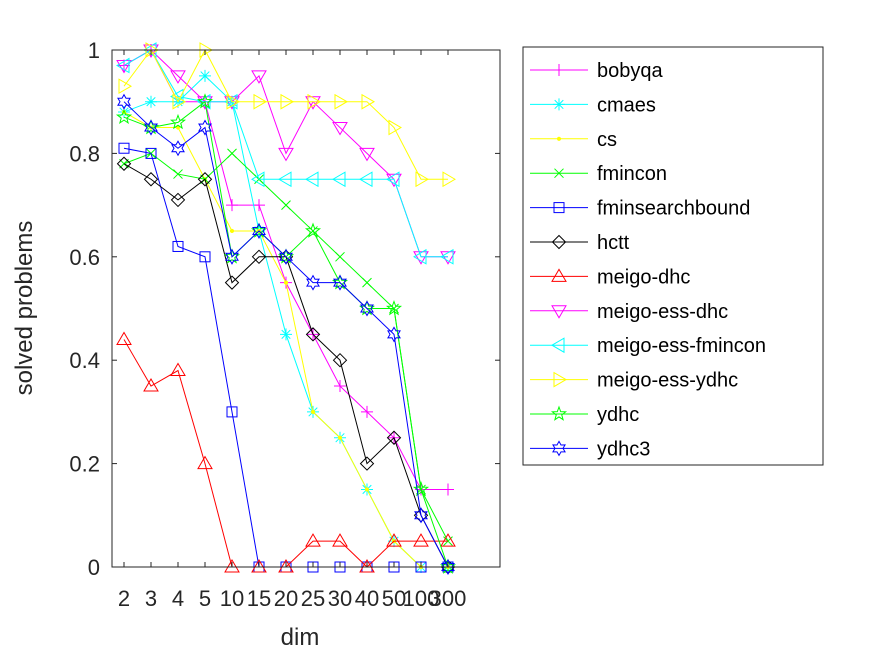  I want to click on legend-label: cmaes, so click(626, 105).